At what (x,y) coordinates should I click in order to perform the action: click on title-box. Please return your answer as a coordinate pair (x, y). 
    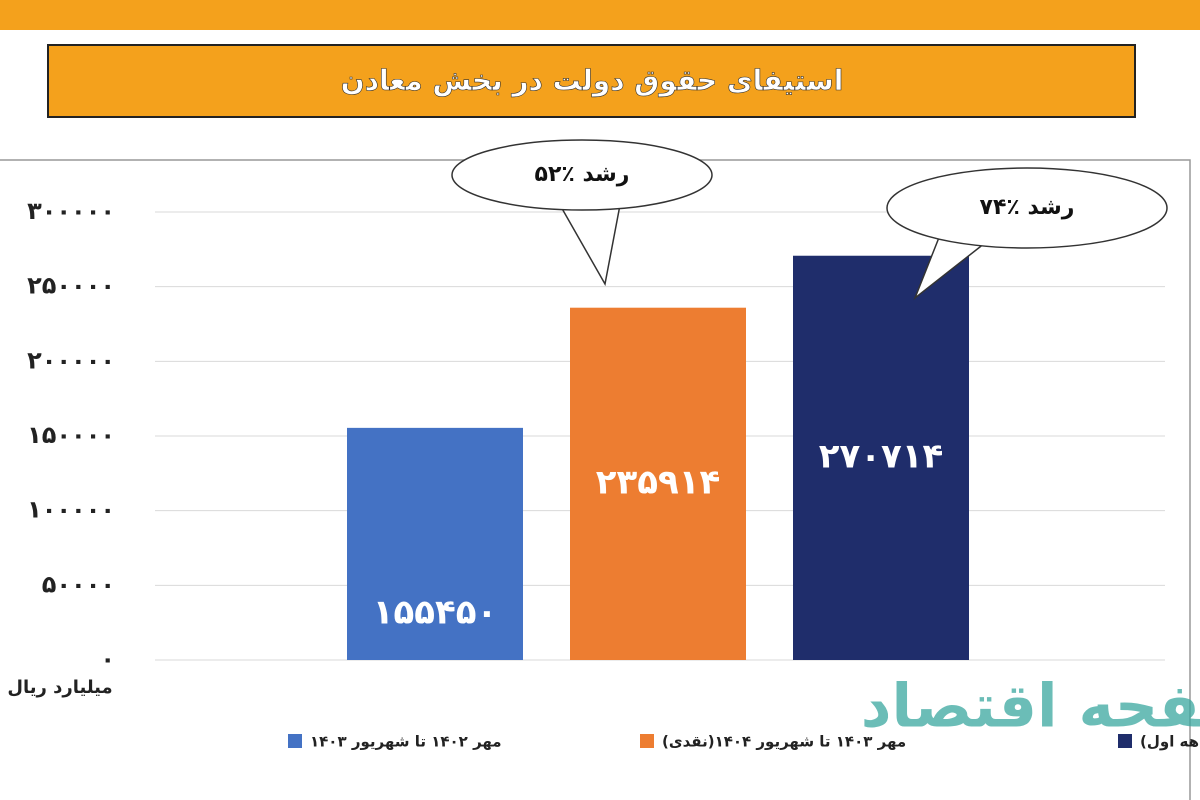
    Looking at the image, I should click on (591, 81).